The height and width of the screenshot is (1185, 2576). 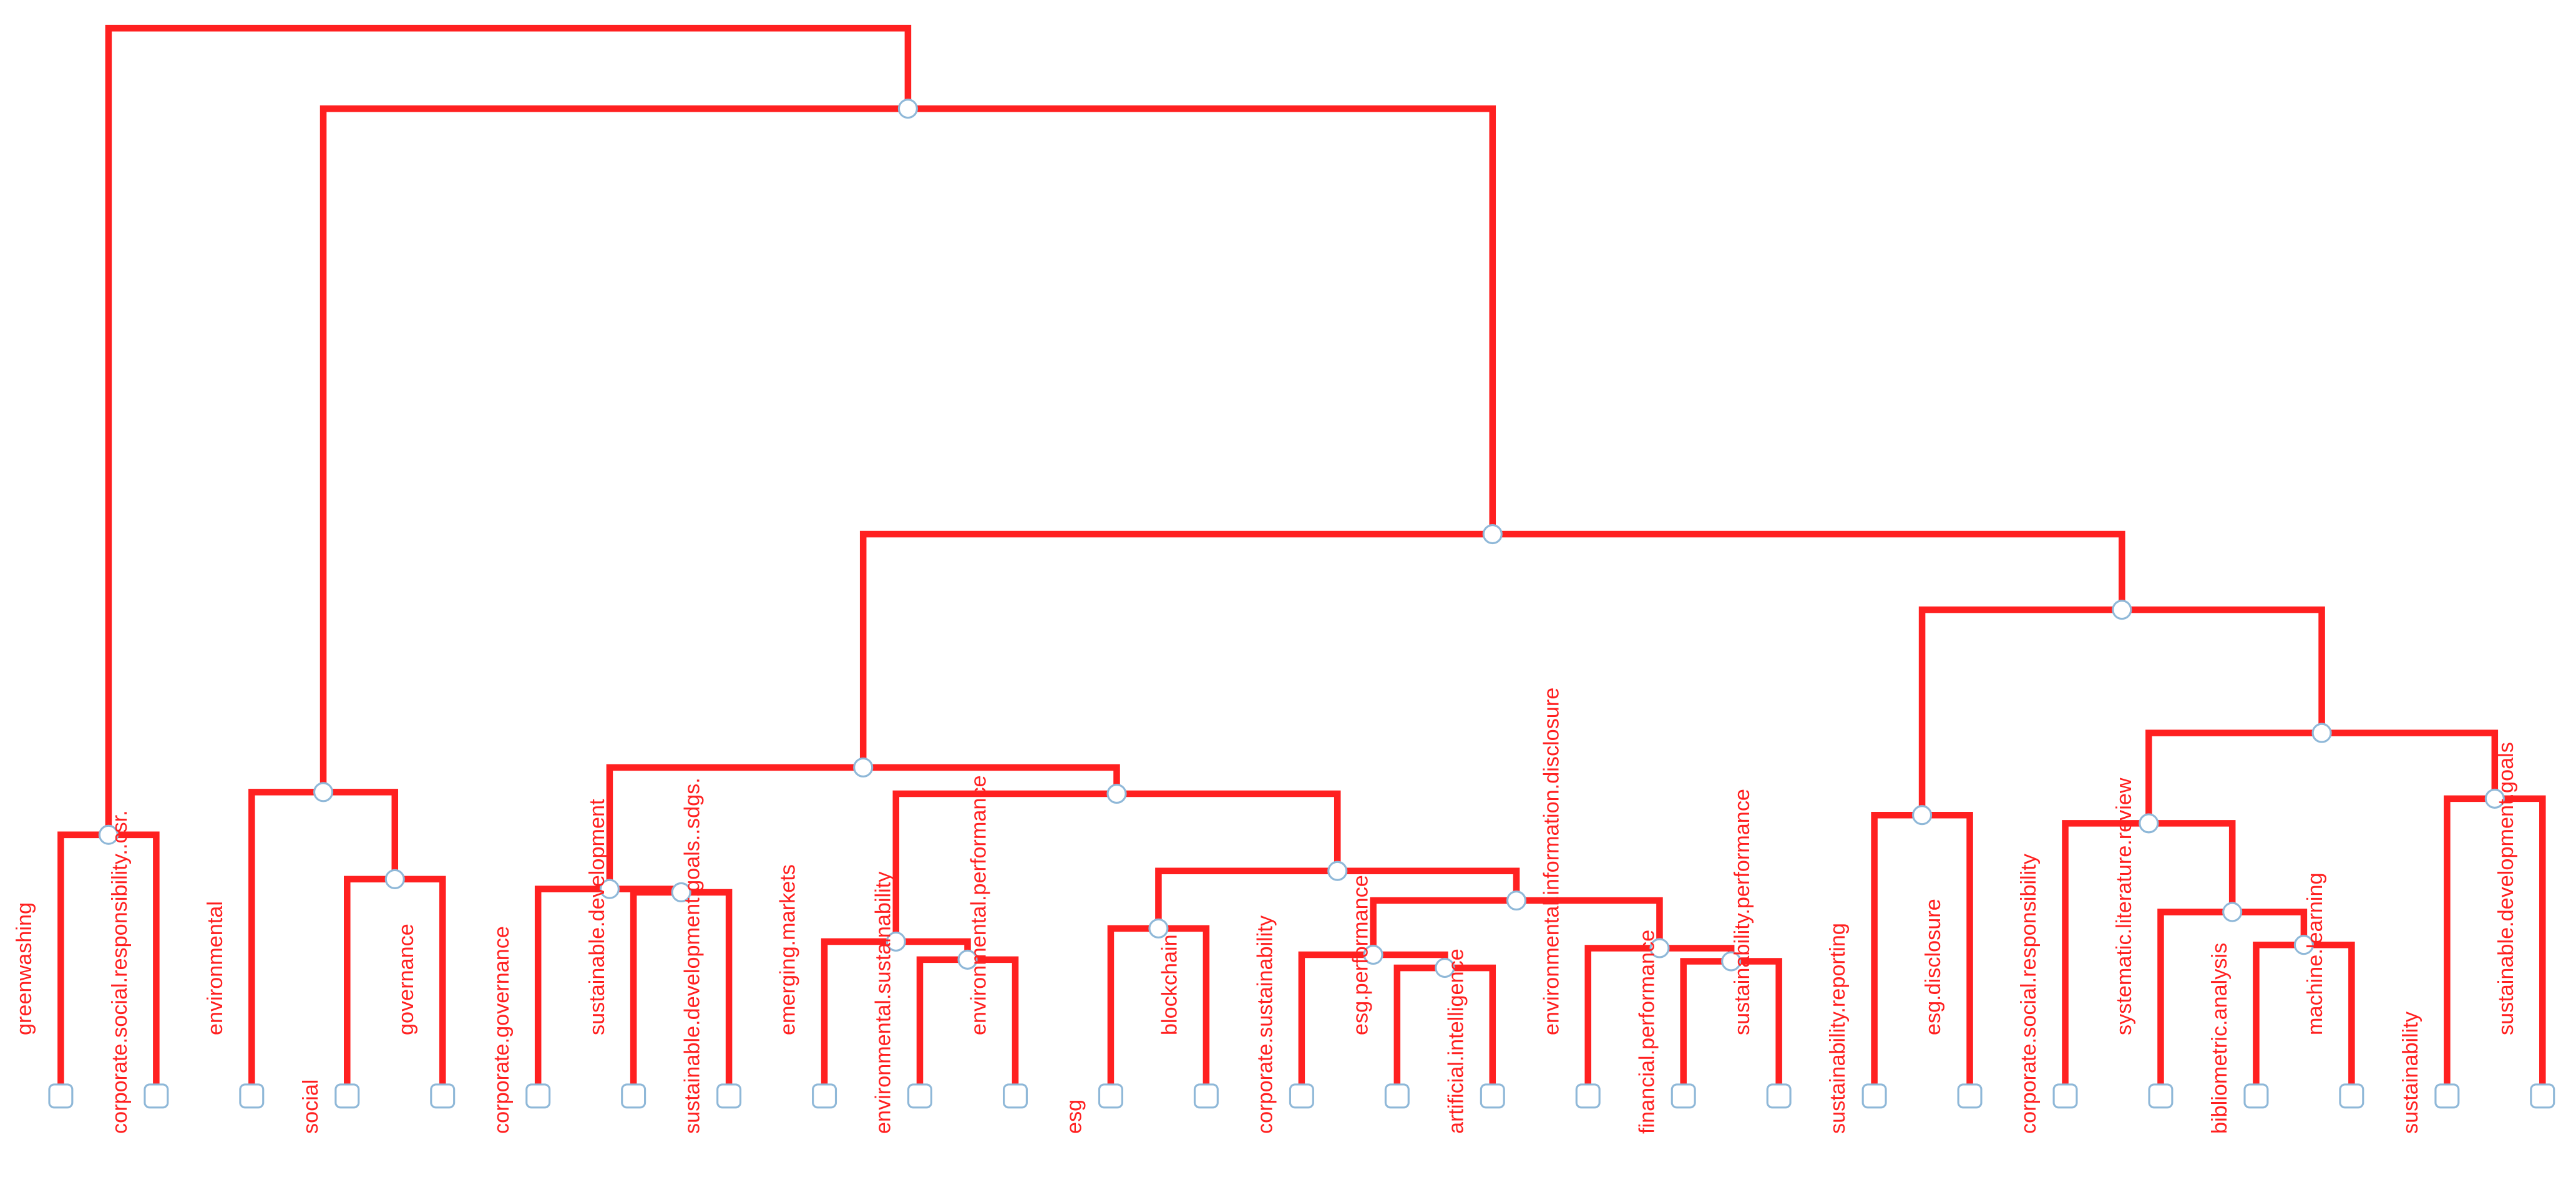 I want to click on leaf-label: environmental, so click(x=215, y=968).